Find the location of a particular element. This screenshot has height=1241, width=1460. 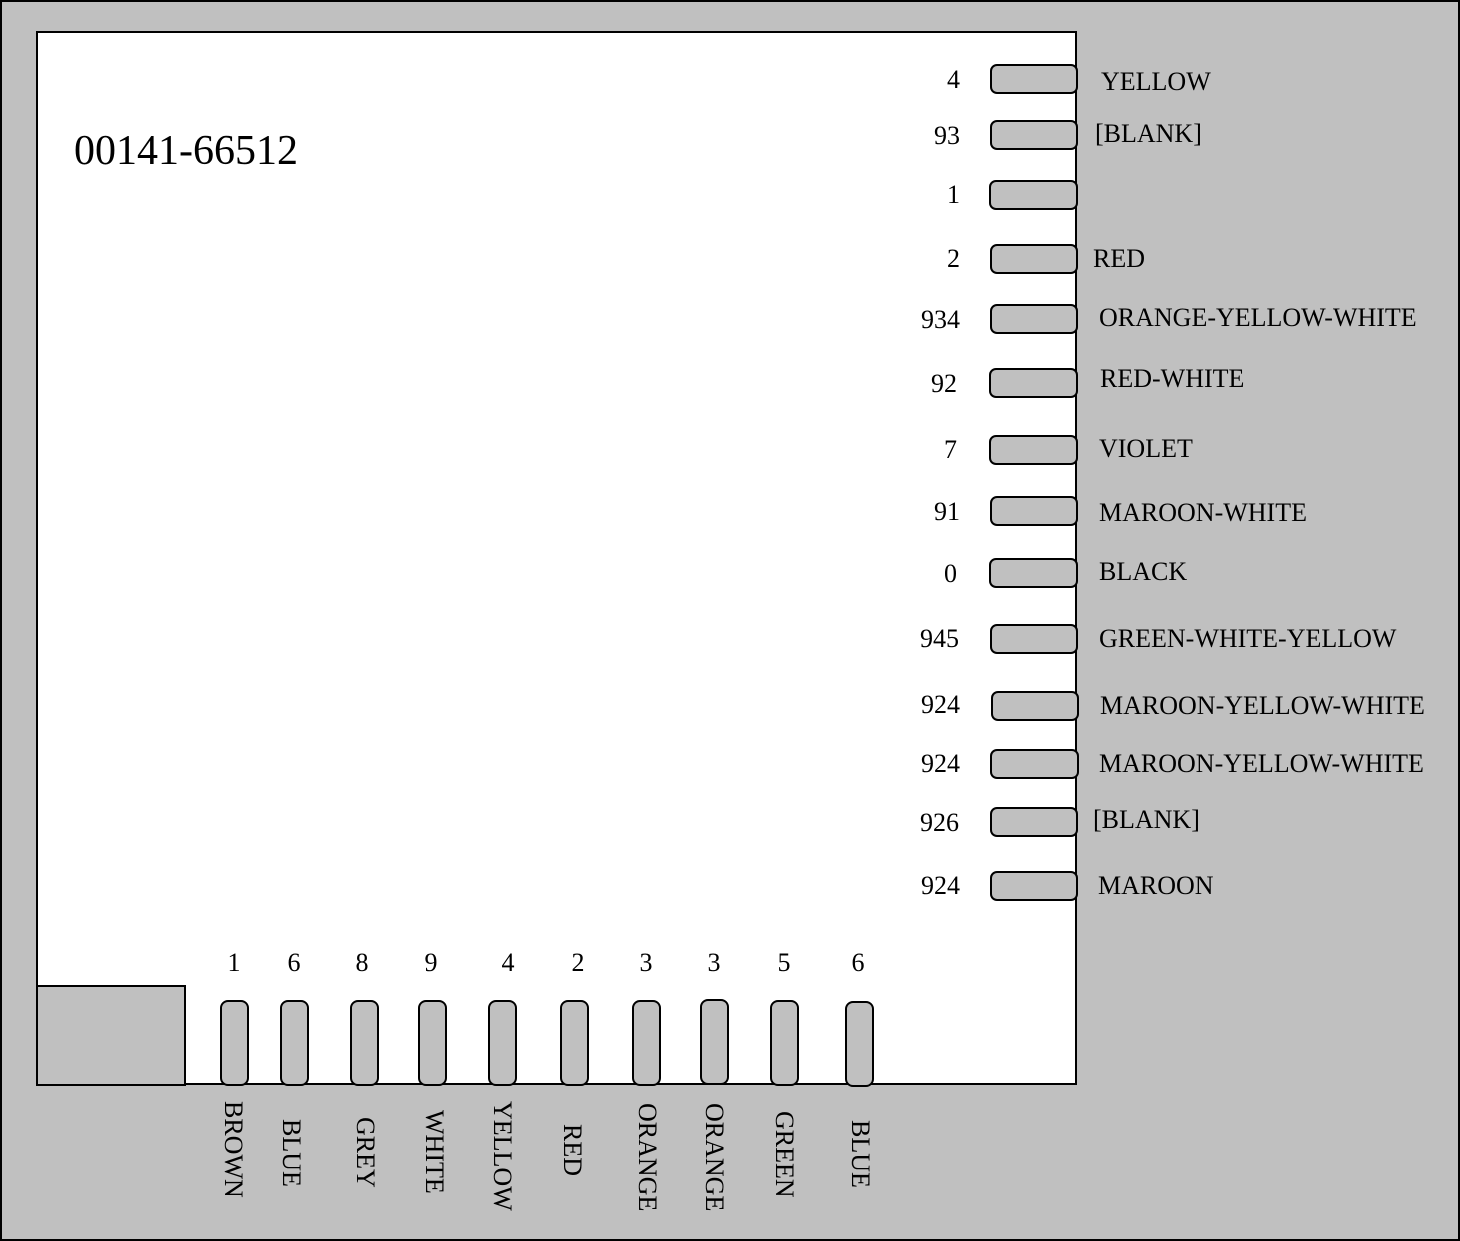

right-terminal-number: 4 is located at coordinates (953, 79).